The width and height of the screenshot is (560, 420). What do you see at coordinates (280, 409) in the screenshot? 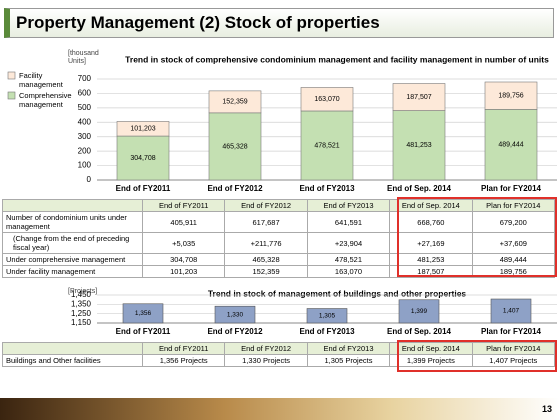
I see `footer-bar` at bounding box center [280, 409].